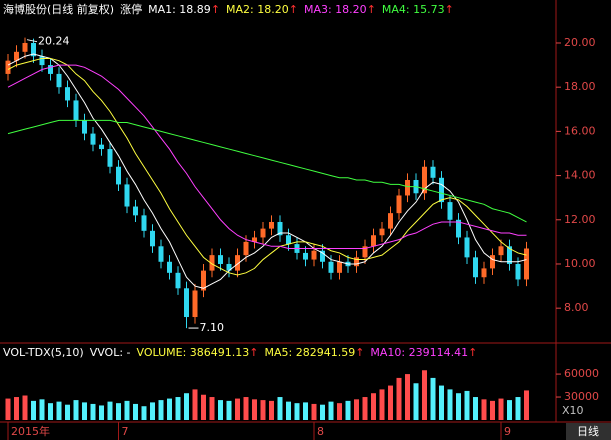 This screenshot has height=440, width=611. What do you see at coordinates (580, 130) in the screenshot?
I see `y-tick-label: 16.00` at bounding box center [580, 130].